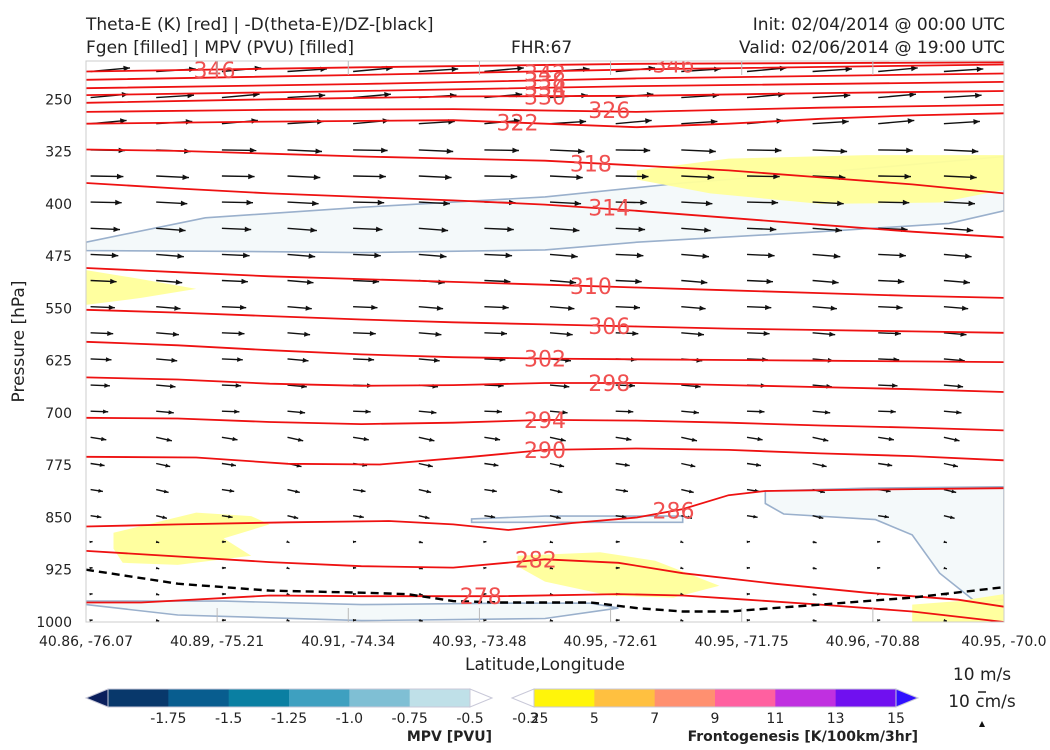 The width and height of the screenshot is (1050, 750). I want to click on y-tick-label: 475, so click(58, 257).